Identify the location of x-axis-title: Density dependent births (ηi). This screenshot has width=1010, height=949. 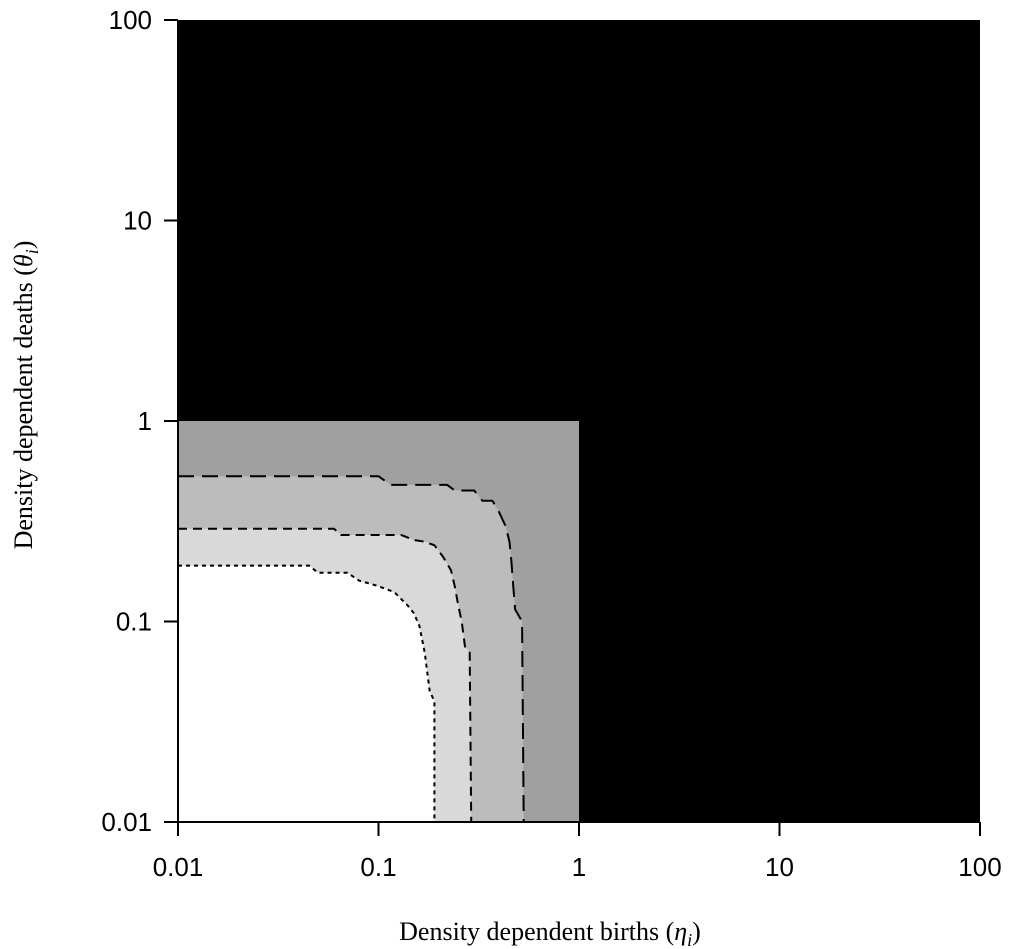
(550, 933).